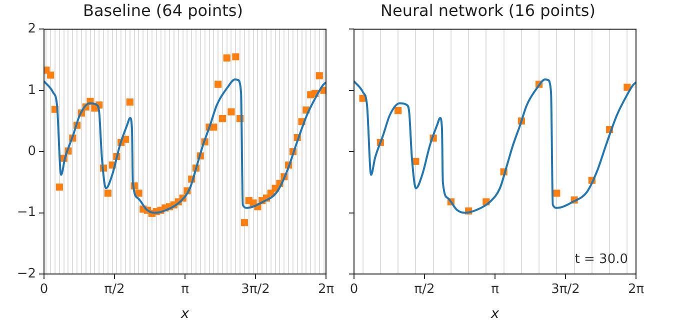  Describe the element at coordinates (32, 151) in the screenshot. I see `y-tick-label: 0` at that location.